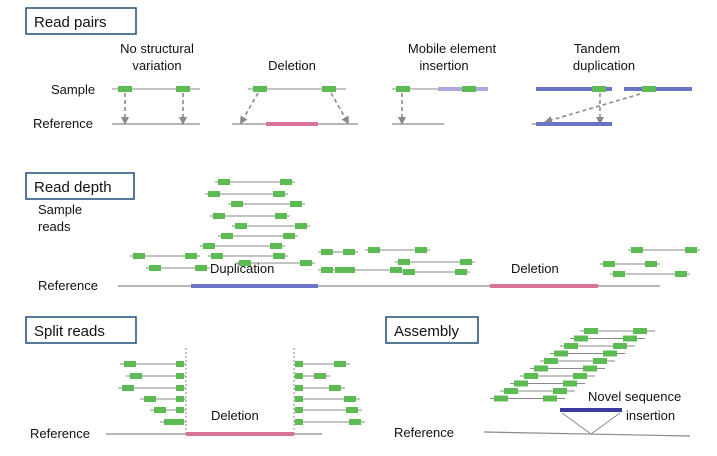 The width and height of the screenshot is (717, 456). I want to click on split-reads-header-box, so click(81, 330).